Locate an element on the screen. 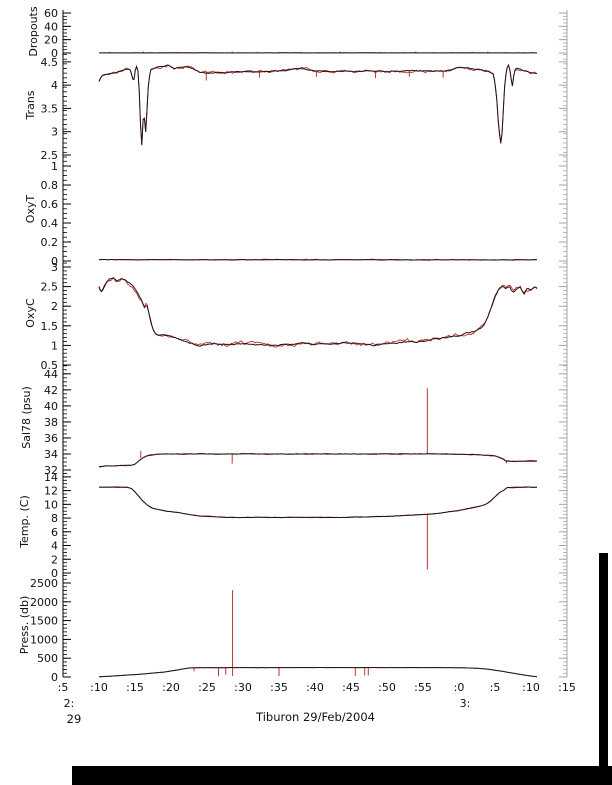 The width and height of the screenshot is (612, 785). press-axis-title: Press. (db) is located at coordinates (24, 625).